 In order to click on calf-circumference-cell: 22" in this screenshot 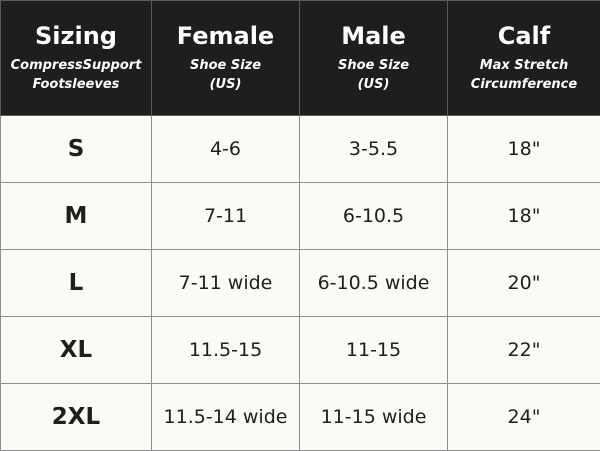, I will do `click(524, 350)`.